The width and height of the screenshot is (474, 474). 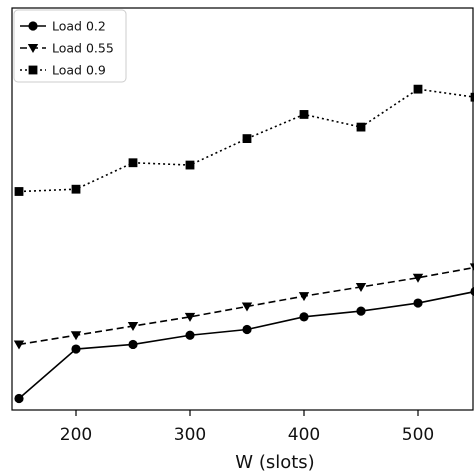 I want to click on legend-label: Load 0.2, so click(x=79, y=26).